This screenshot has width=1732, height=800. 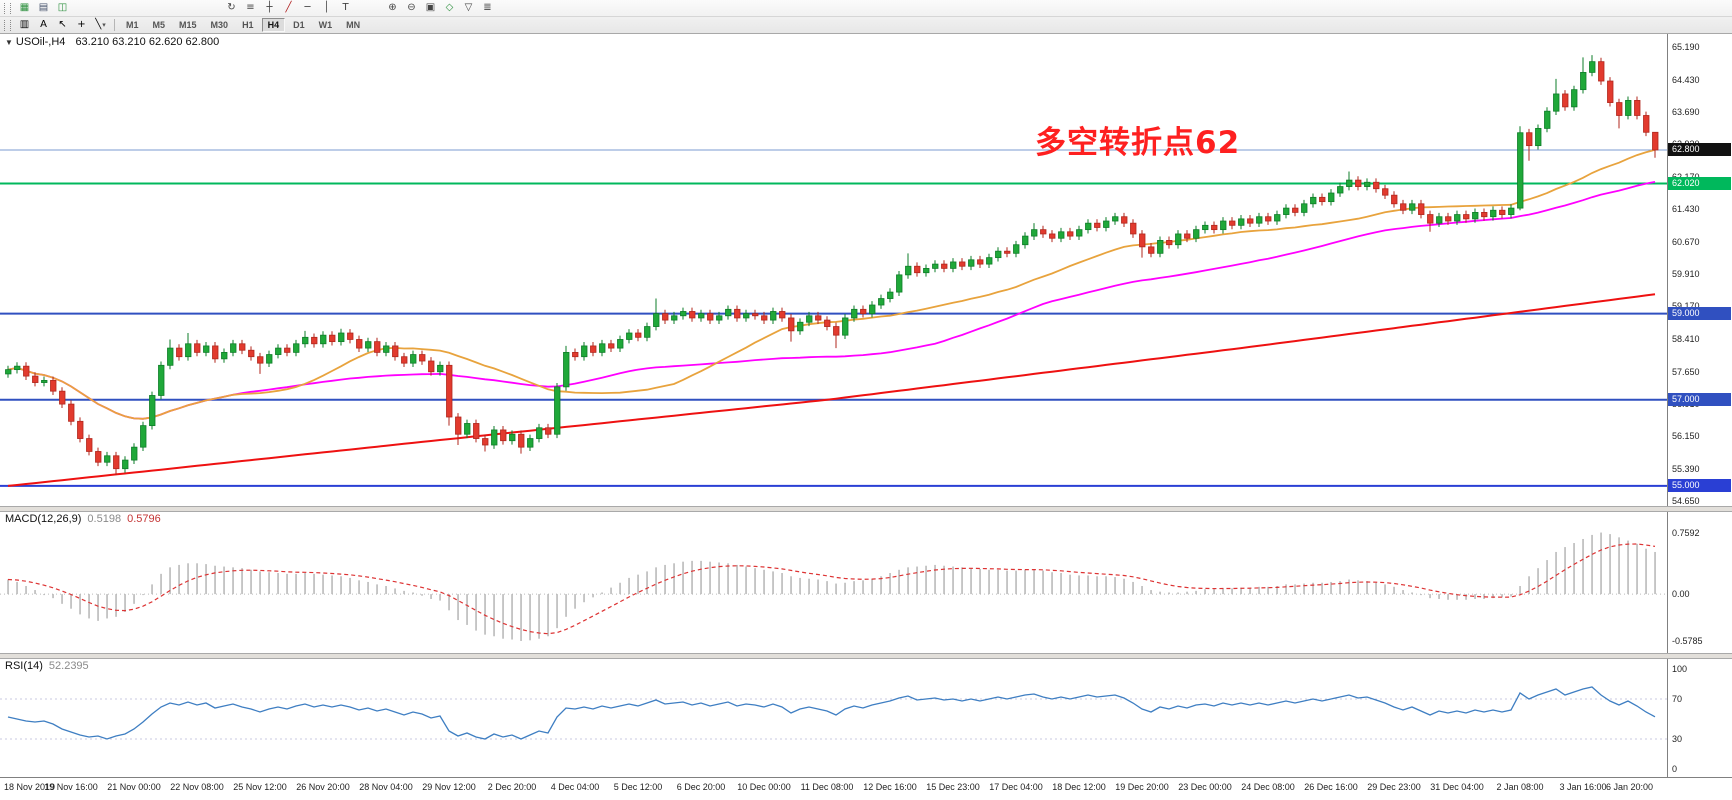 What do you see at coordinates (512, 787) in the screenshot?
I see `time-axis-label: 2 Dec 20:00` at bounding box center [512, 787].